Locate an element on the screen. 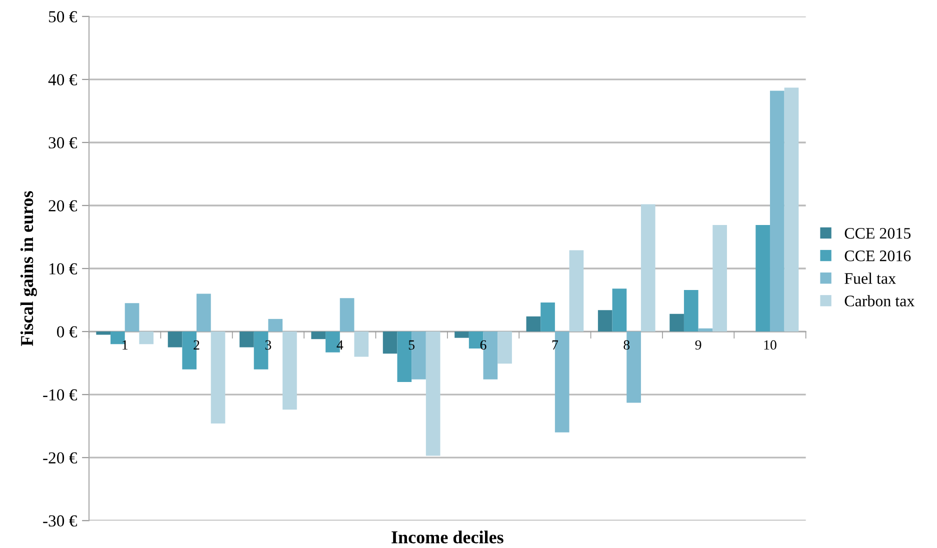 The width and height of the screenshot is (937, 548). y-tick-label: 50 € is located at coordinates (63, 16).